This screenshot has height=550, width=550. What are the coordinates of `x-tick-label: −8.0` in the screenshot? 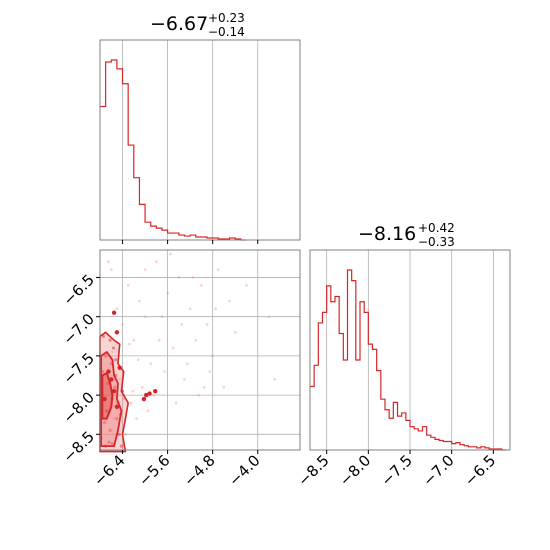 It's located at (355, 470).